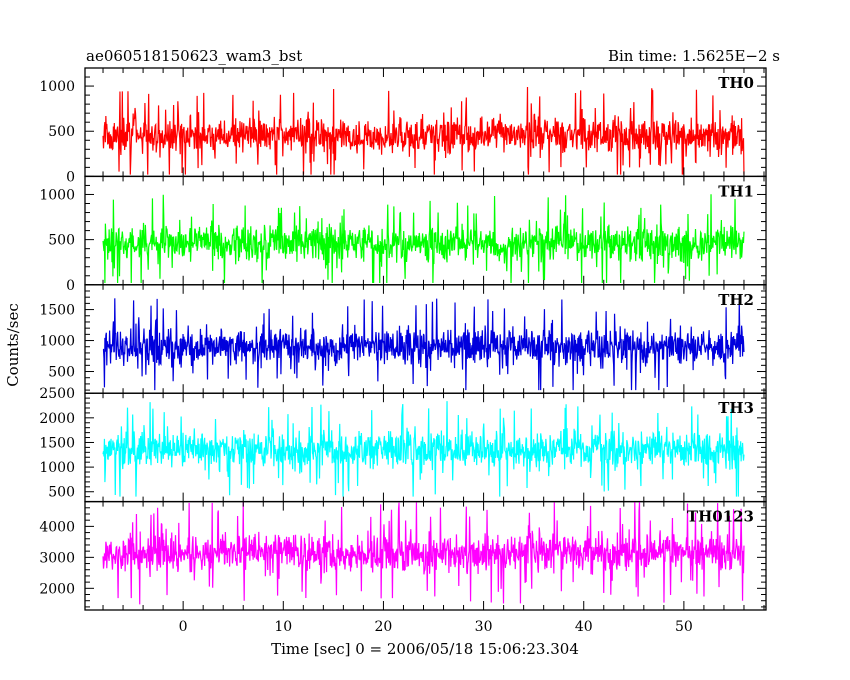 The width and height of the screenshot is (850, 680). Describe the element at coordinates (694, 56) in the screenshot. I see `bin-time-label: Bin time: 1.5625E−2 s` at that location.